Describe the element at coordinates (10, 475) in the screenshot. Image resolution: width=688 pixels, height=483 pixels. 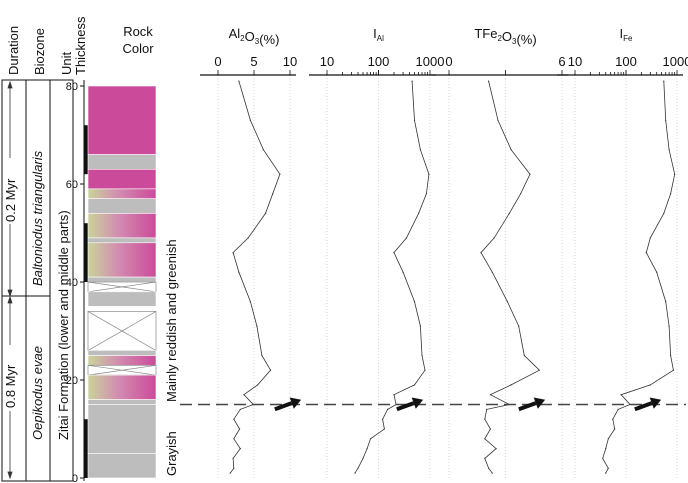
I see `arrowhead-lower-bottom` at that location.